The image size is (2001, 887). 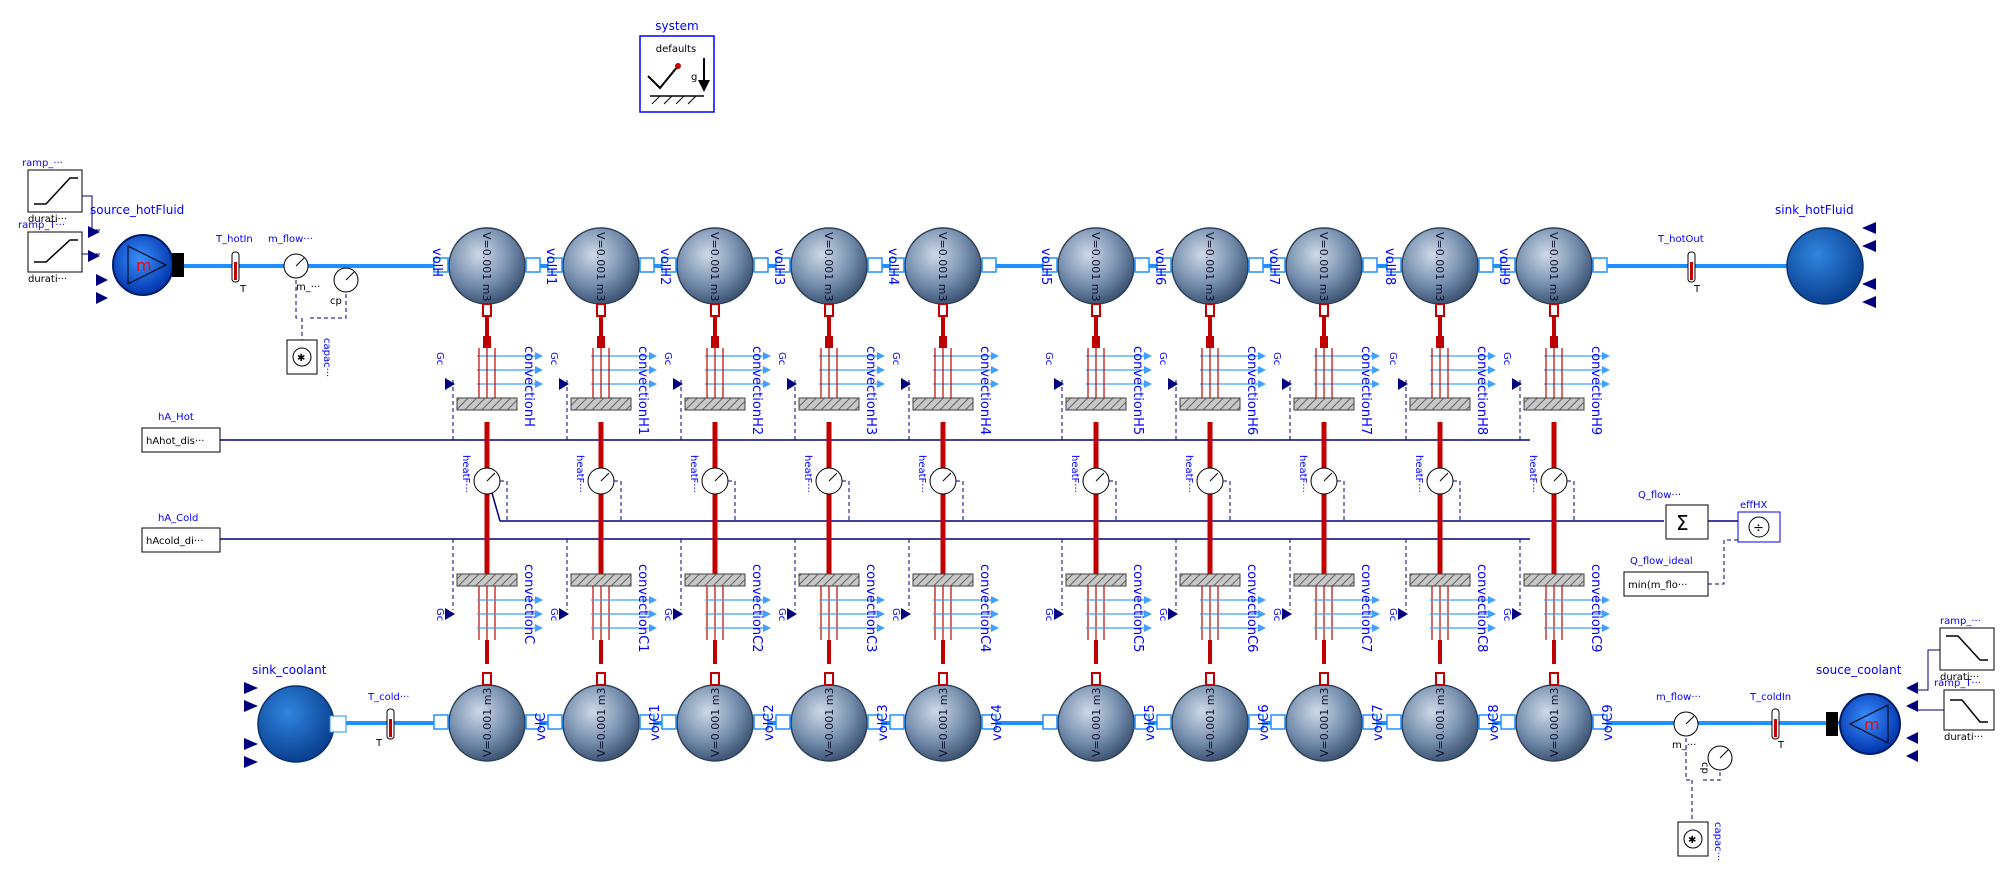 What do you see at coordinates (1700, 841) in the screenshot?
I see `cold-capacity-block: ✱ capac···` at bounding box center [1700, 841].